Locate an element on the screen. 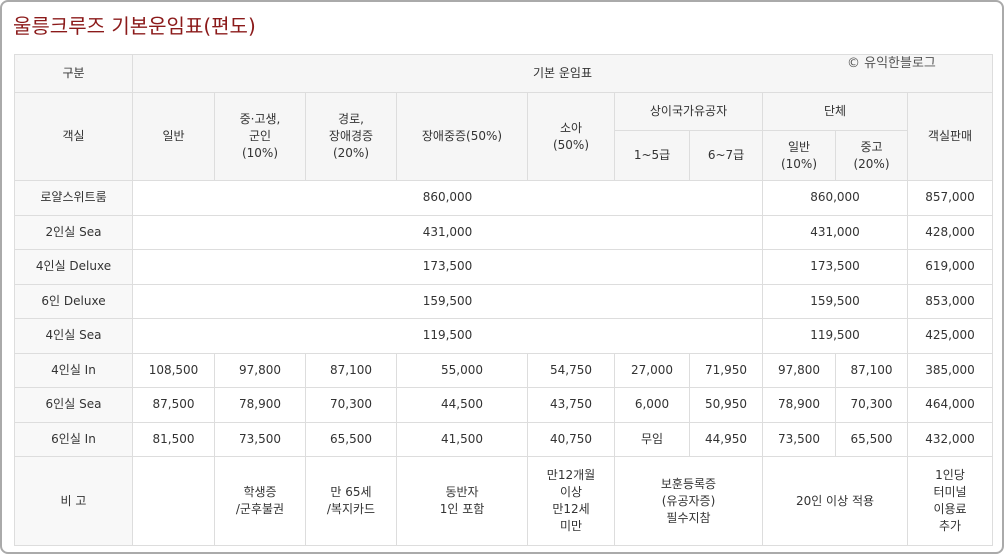 The height and width of the screenshot is (554, 1004). title: 울릉크루즈 기본운임표(편도) is located at coordinates (134, 26).